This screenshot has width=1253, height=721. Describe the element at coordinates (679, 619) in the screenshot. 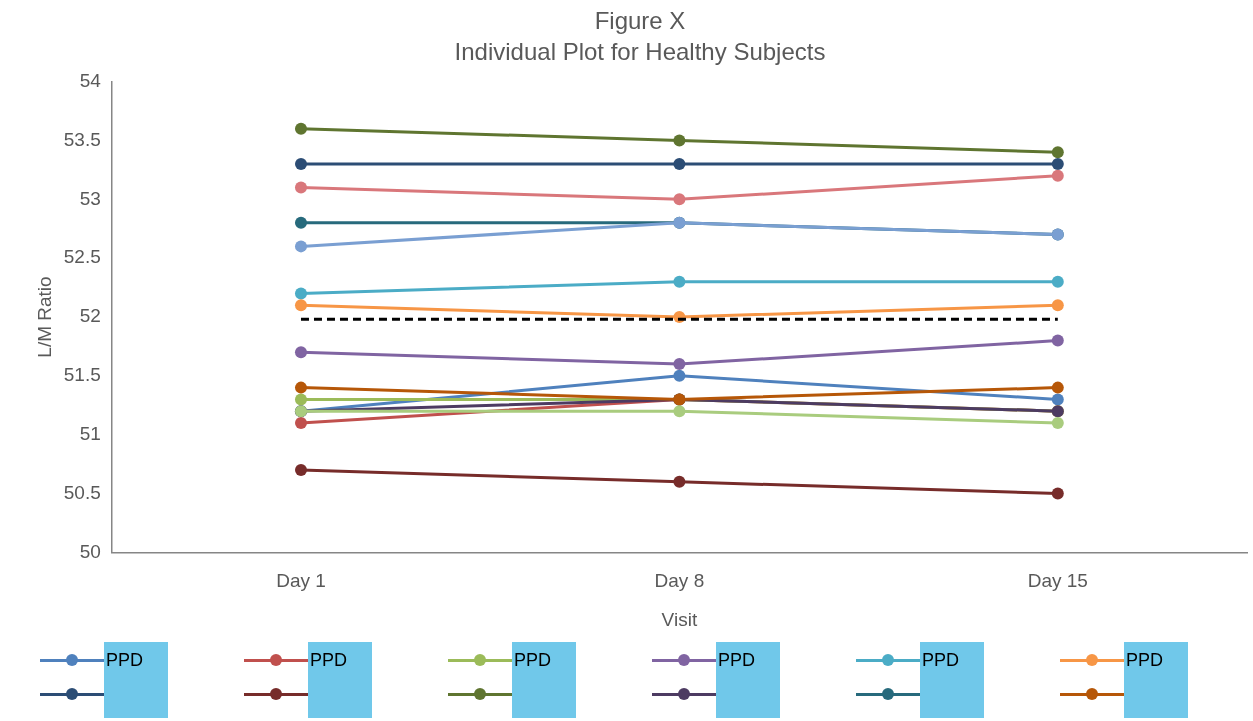

I see `x-axis-title: Visit` at that location.